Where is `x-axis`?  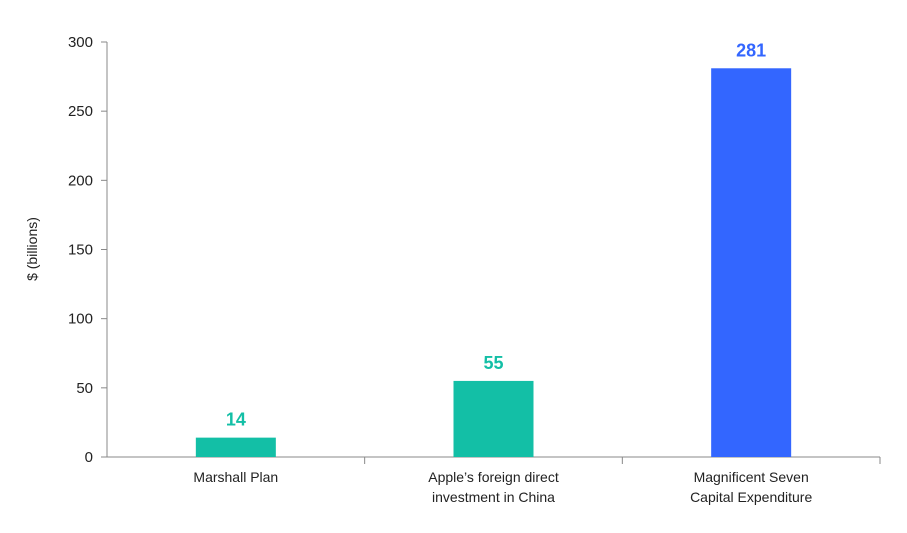
x-axis is located at coordinates (494, 460).